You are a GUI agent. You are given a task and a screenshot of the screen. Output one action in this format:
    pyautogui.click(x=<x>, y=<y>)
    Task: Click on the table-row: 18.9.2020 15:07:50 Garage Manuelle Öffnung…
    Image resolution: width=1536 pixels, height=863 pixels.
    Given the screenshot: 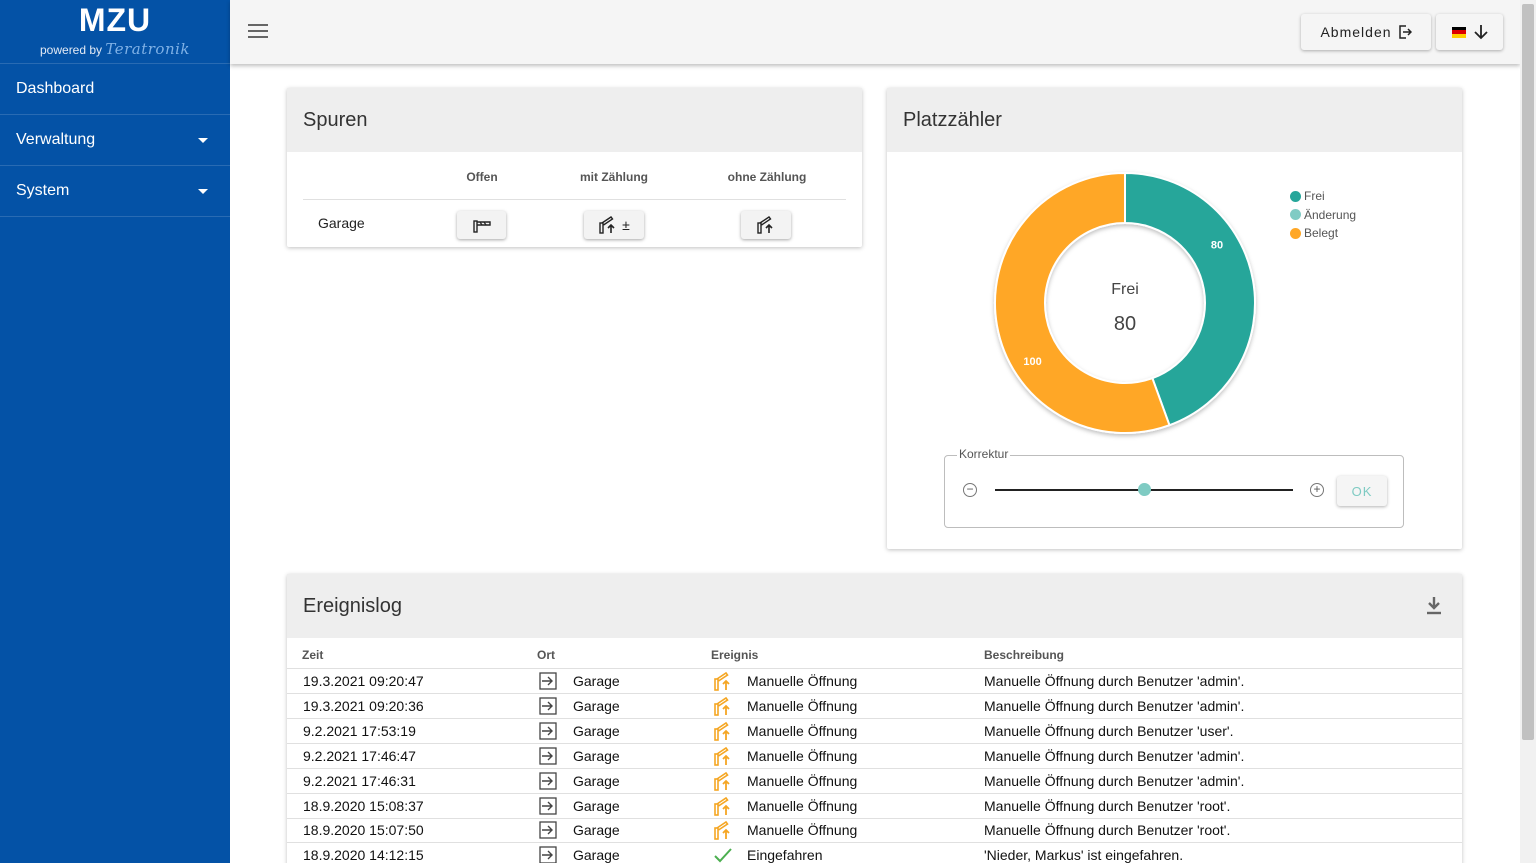 What is the action you would take?
    pyautogui.click(x=874, y=831)
    